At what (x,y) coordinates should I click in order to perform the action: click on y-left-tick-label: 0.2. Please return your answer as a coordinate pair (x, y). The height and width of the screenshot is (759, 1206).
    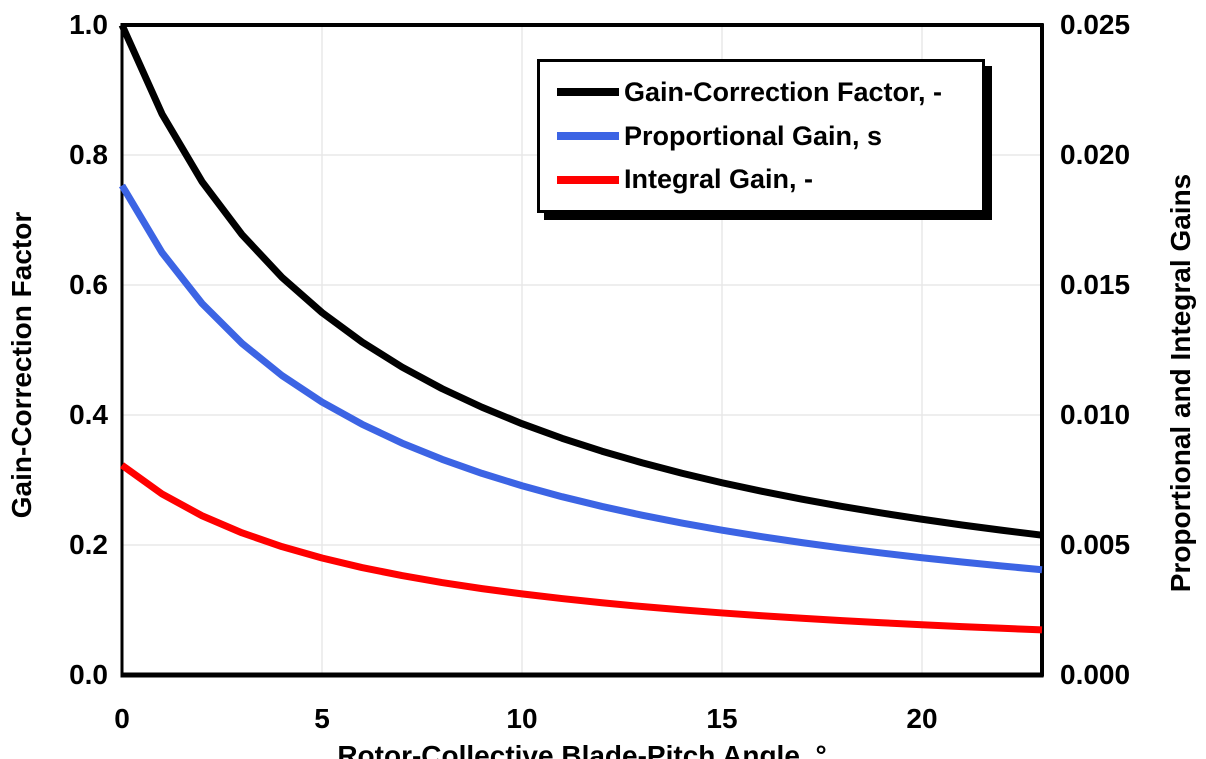
    Looking at the image, I should click on (88, 544).